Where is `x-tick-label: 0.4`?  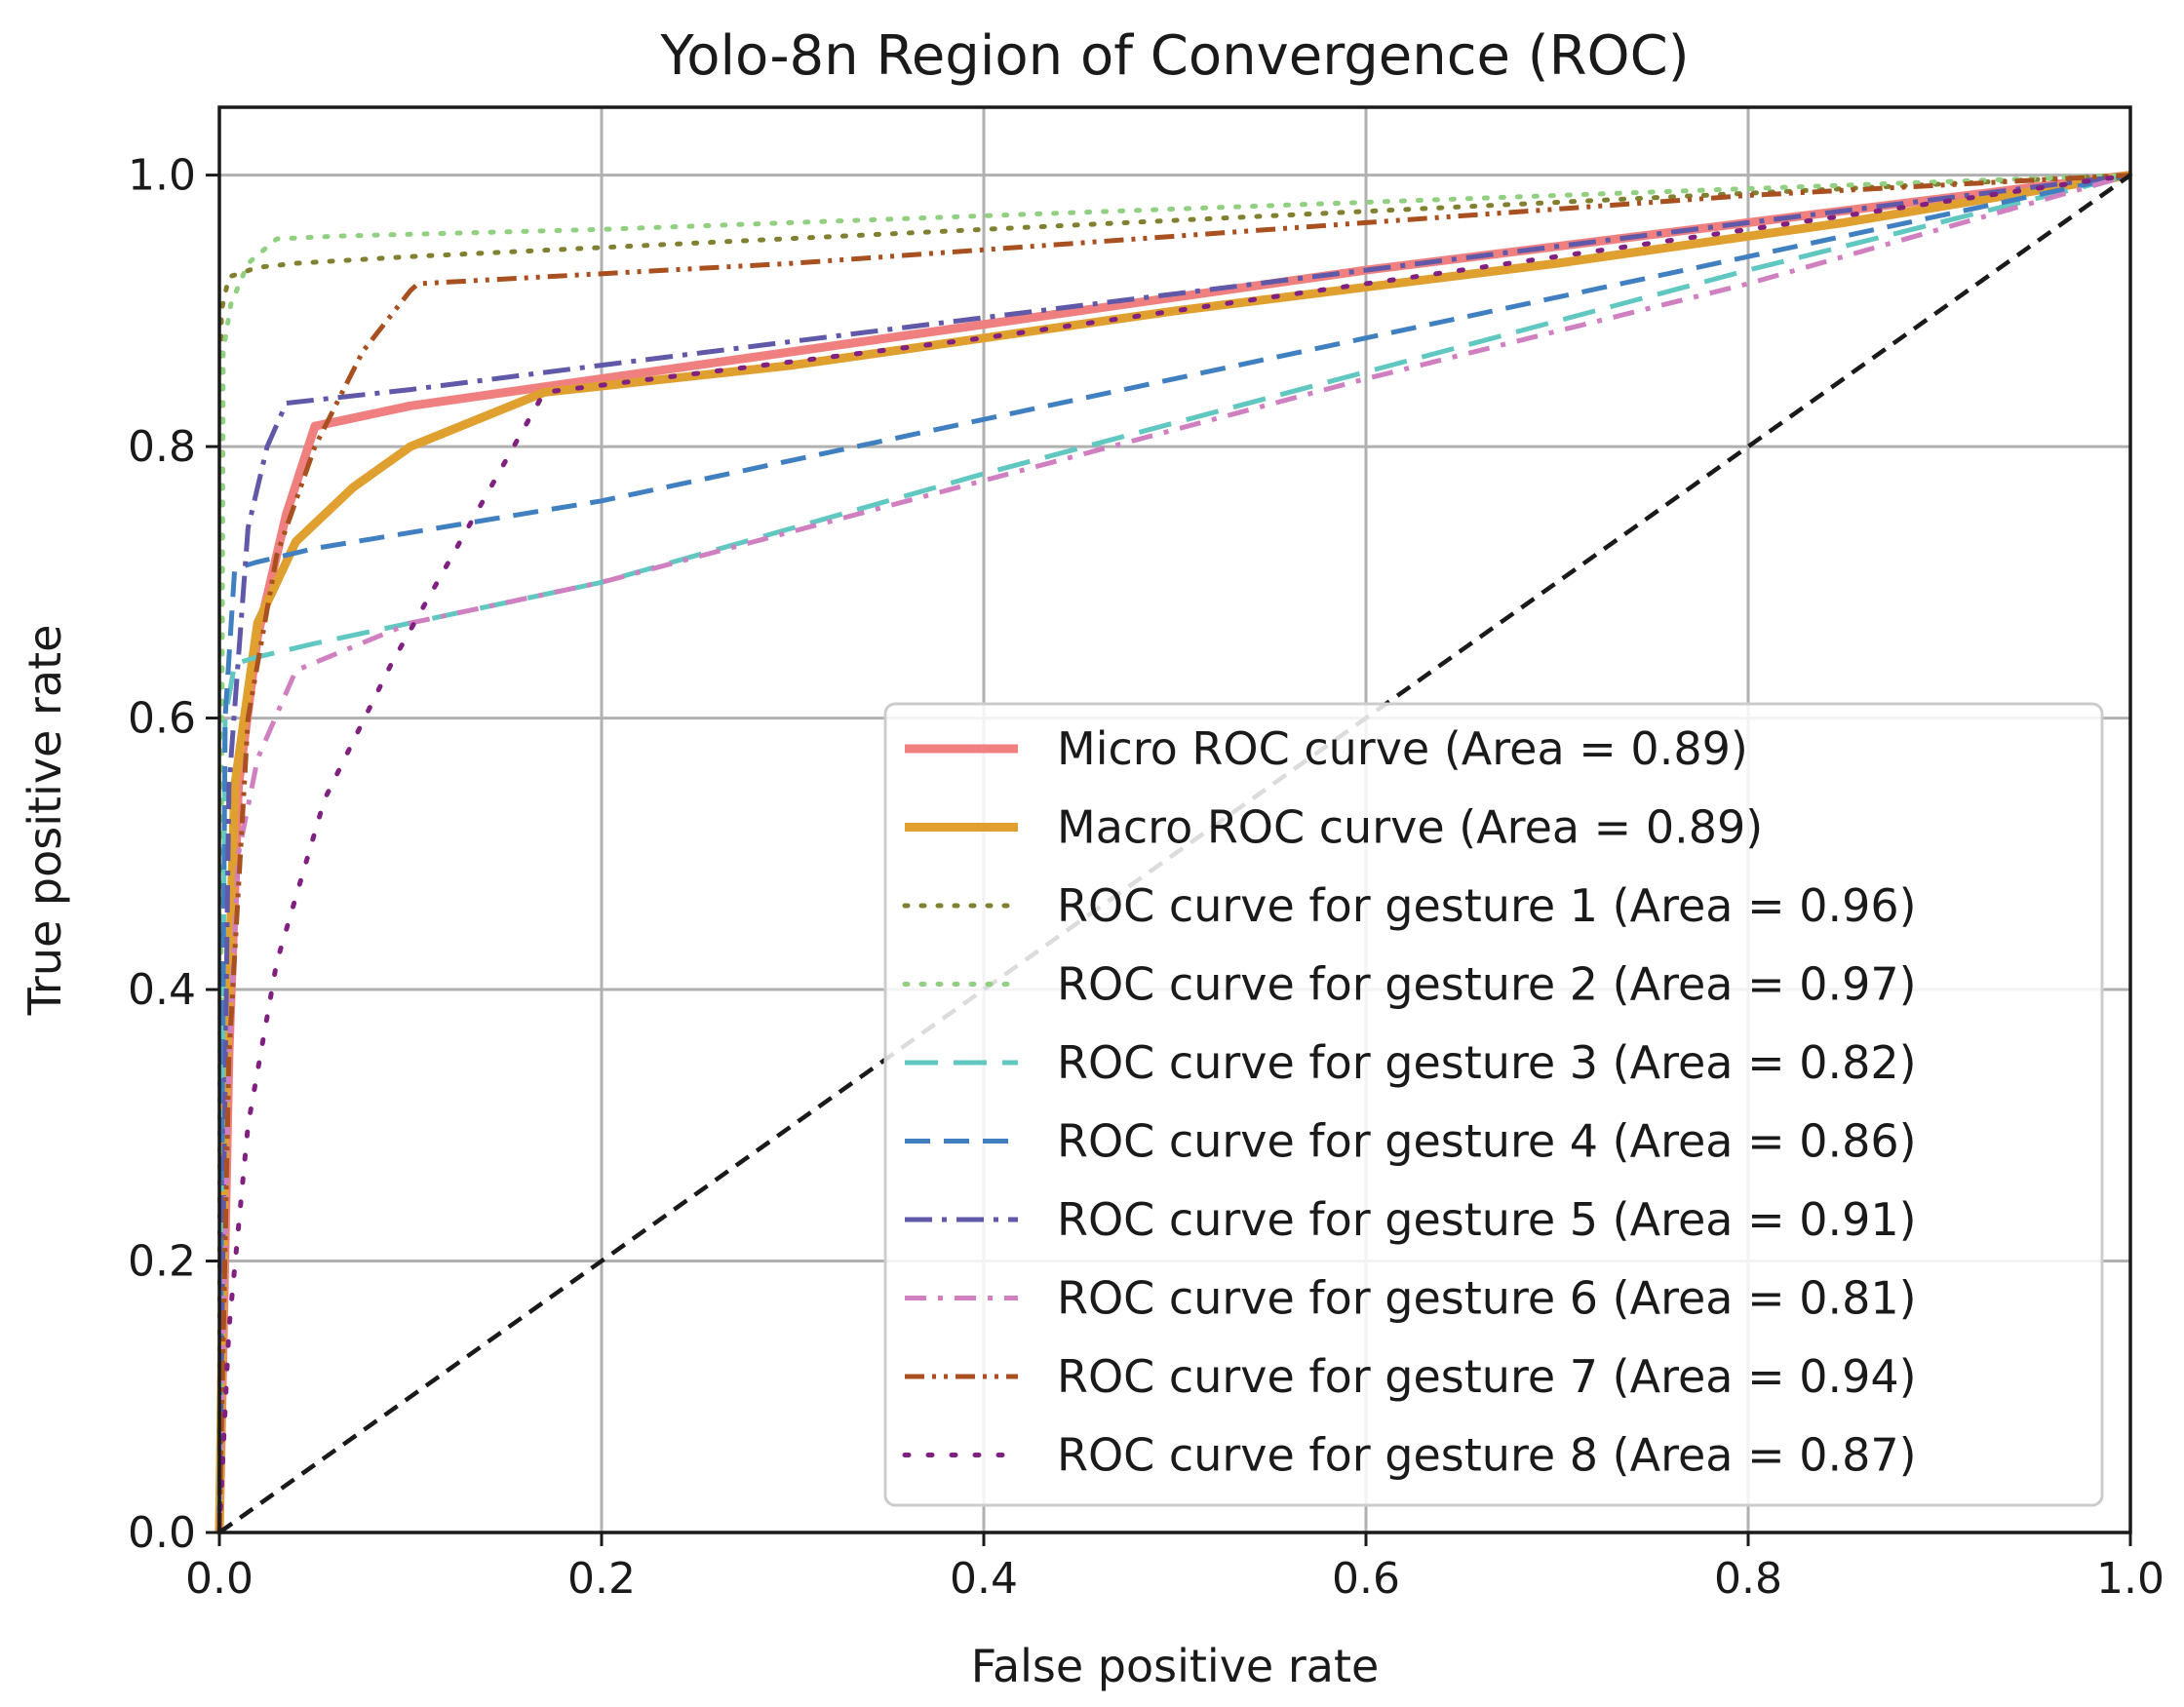
x-tick-label: 0.4 is located at coordinates (984, 1579).